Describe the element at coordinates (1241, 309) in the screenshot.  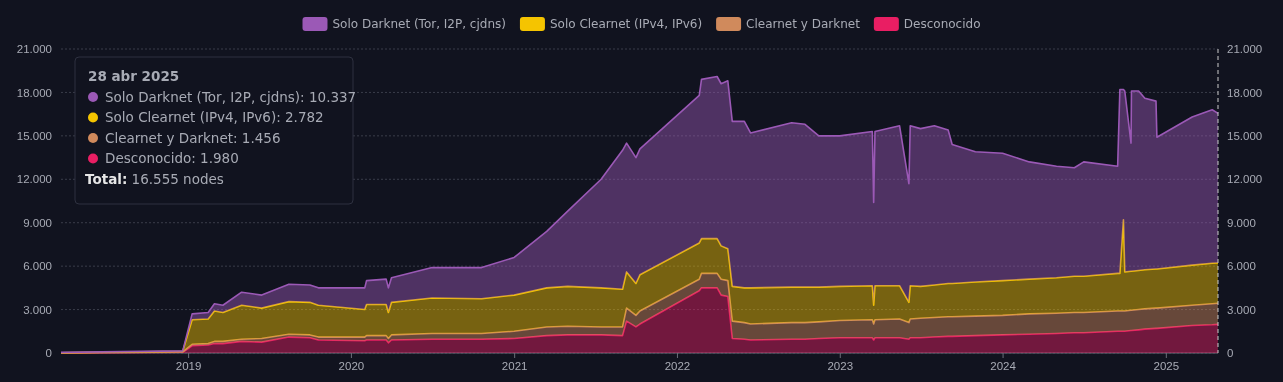
I see `y2-tick-label: 3.000` at that location.